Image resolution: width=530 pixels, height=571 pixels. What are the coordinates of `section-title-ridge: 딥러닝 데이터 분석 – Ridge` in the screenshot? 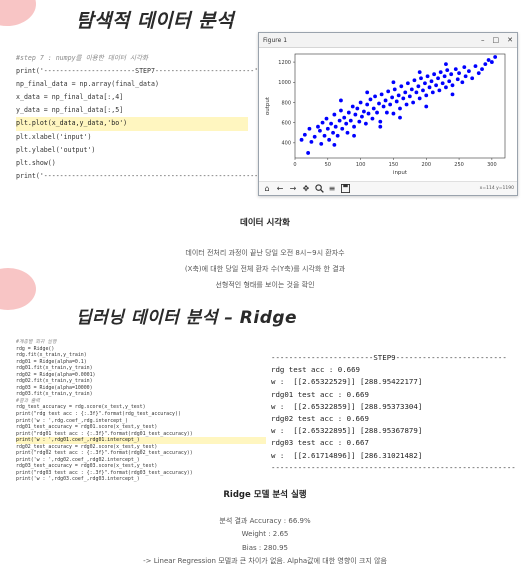 It's located at (187, 318).